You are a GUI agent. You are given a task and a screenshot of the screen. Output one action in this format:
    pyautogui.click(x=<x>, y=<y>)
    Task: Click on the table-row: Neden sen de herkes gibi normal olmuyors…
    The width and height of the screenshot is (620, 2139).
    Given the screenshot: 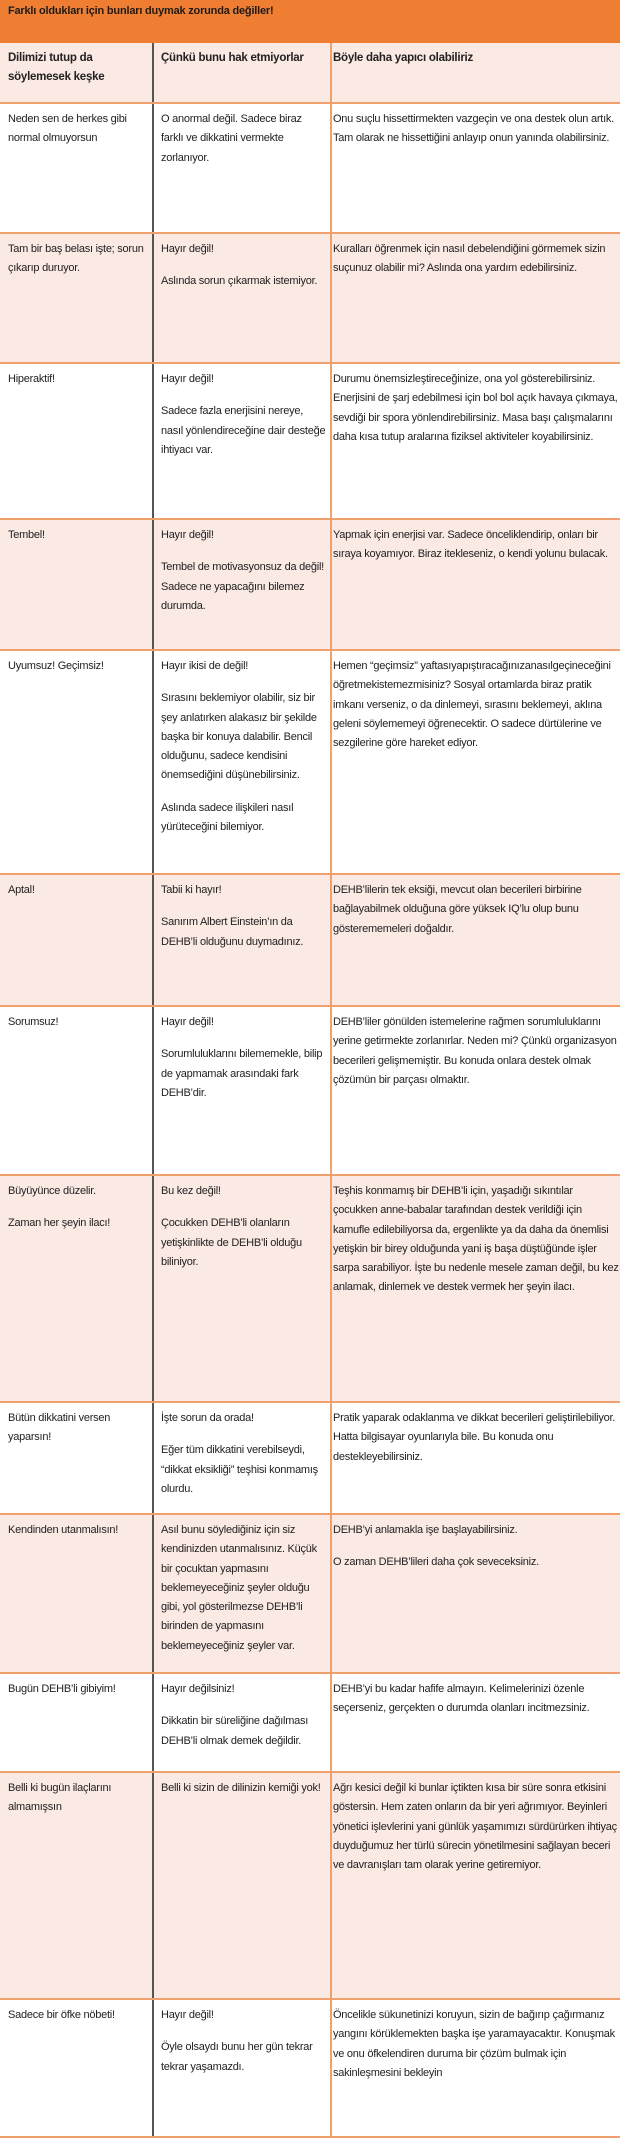 What is the action you would take?
    pyautogui.click(x=310, y=168)
    